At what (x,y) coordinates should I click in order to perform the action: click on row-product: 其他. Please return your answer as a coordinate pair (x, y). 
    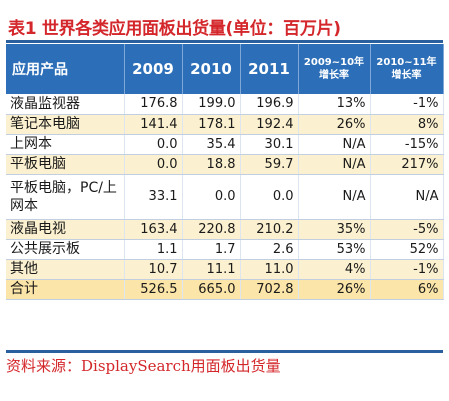
    Looking at the image, I should click on (65, 269).